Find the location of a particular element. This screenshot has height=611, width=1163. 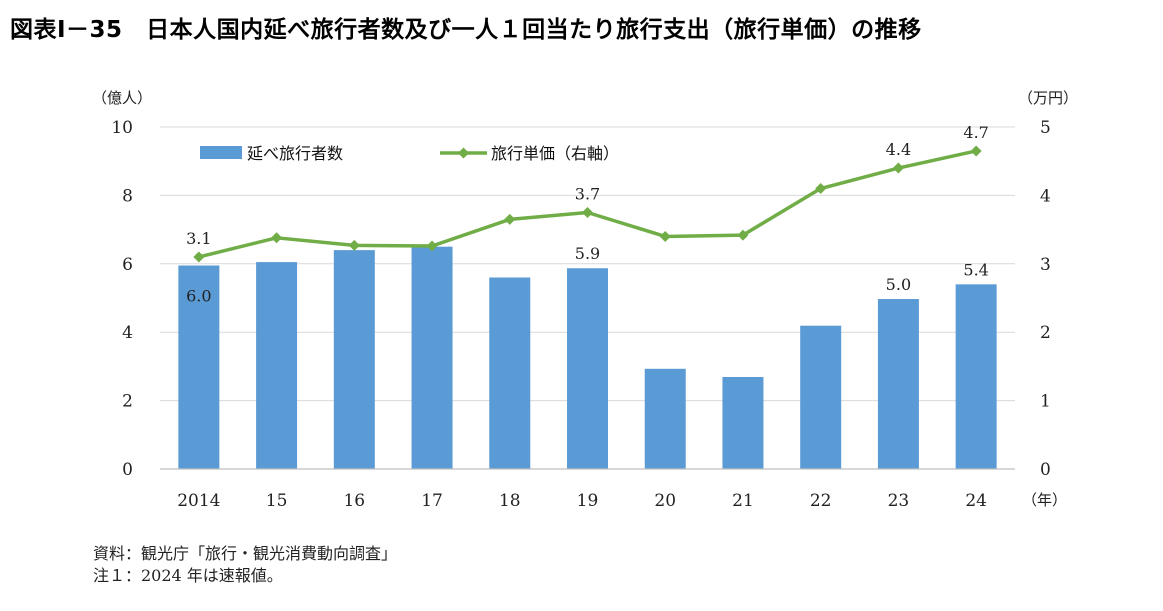

source-notes: 資料：観光庁「旅行・観光消費動向調査」 注１：2024 年は速報値。 is located at coordinates (245, 565).